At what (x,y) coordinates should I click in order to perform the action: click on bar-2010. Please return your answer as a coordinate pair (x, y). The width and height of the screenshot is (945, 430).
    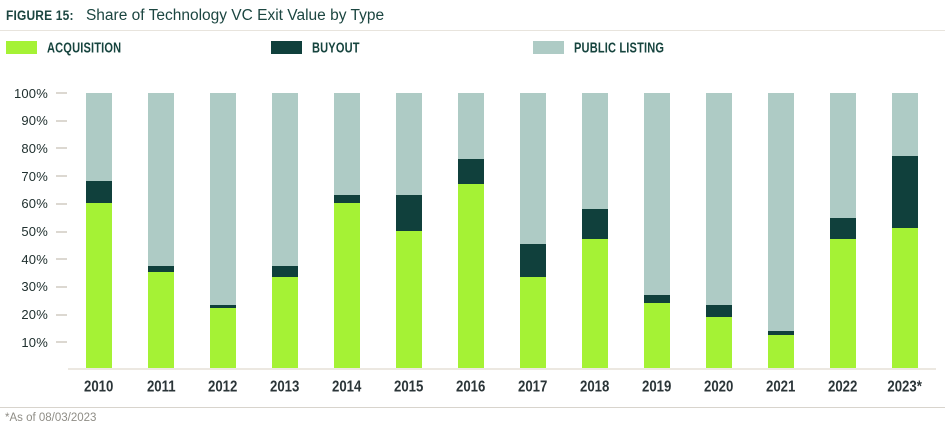
    Looking at the image, I should click on (99, 230).